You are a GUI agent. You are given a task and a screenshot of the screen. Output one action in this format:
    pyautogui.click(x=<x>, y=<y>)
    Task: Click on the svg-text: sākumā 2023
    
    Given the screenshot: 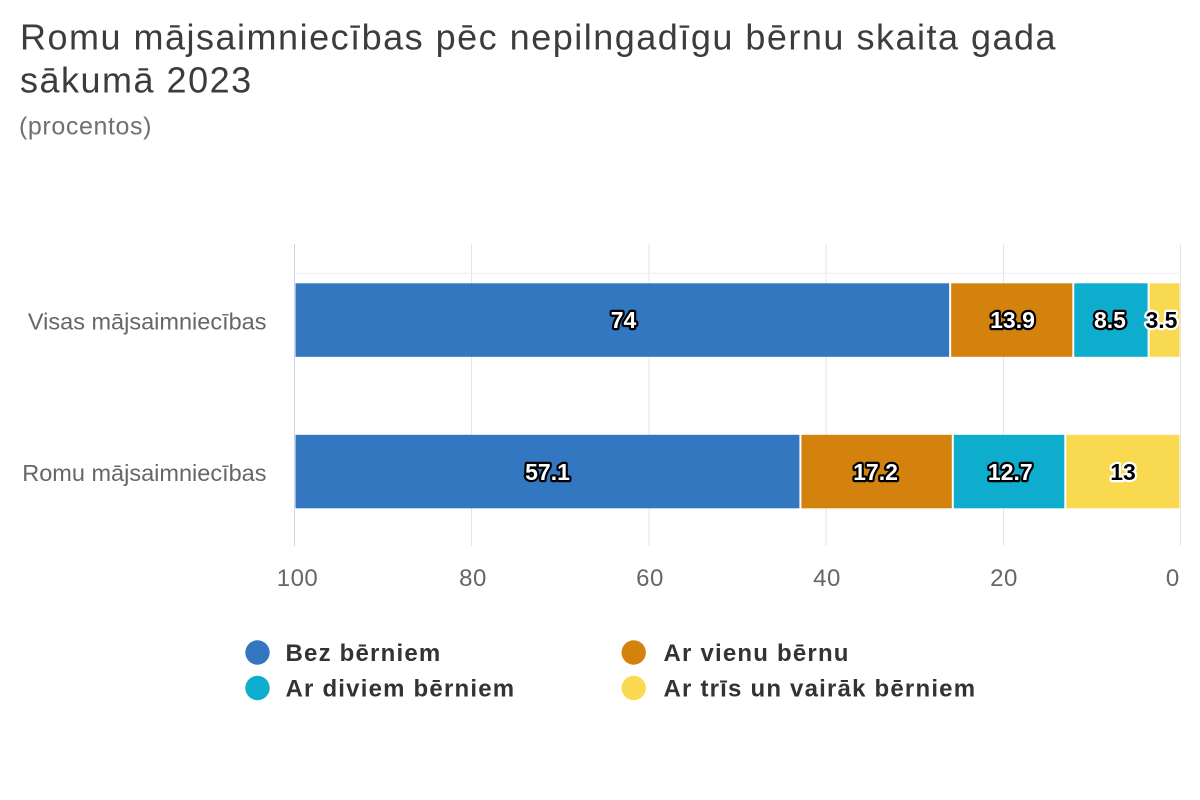 What is the action you would take?
    pyautogui.click(x=136, y=80)
    